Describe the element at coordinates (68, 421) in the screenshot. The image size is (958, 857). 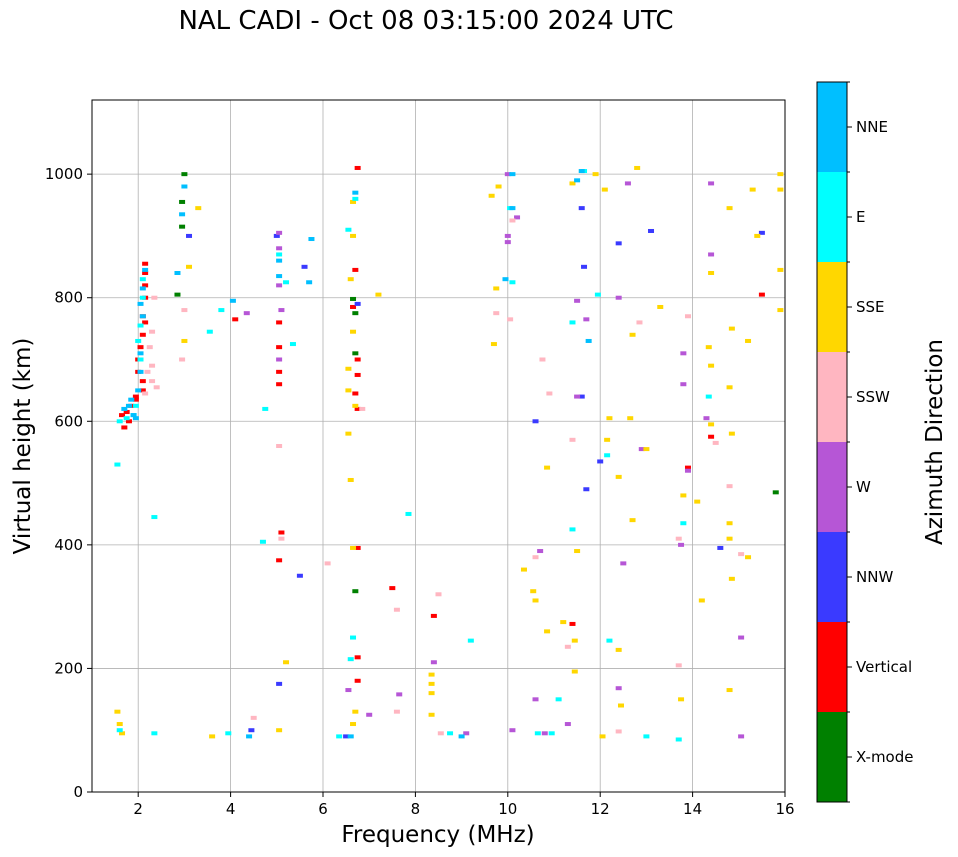
I see `y-tick-label: 600` at that location.